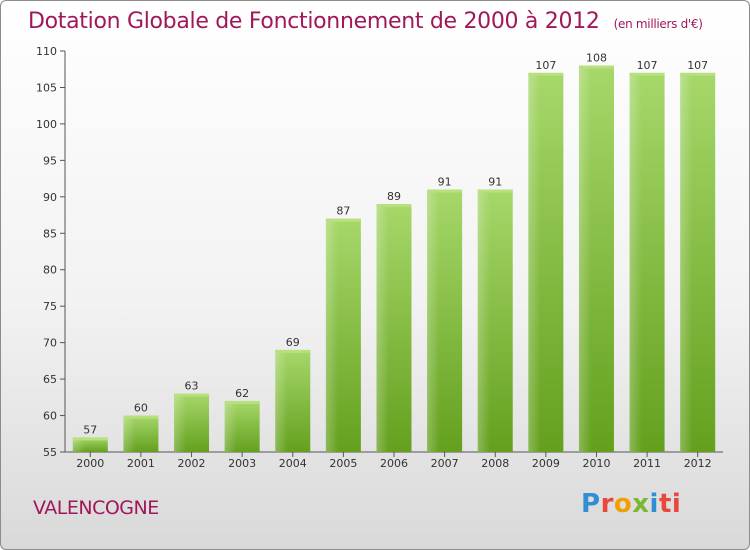 The image size is (750, 550). What do you see at coordinates (50, 270) in the screenshot?
I see `y-tick-label: 80` at bounding box center [50, 270].